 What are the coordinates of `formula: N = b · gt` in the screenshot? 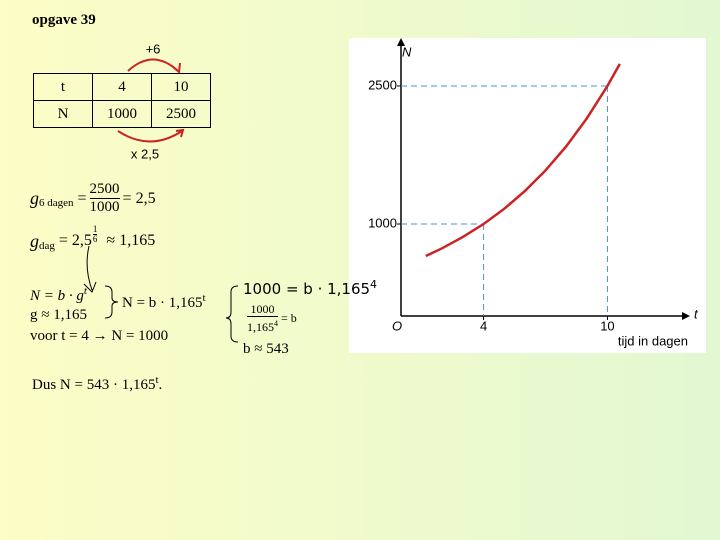 It's located at (58, 295).